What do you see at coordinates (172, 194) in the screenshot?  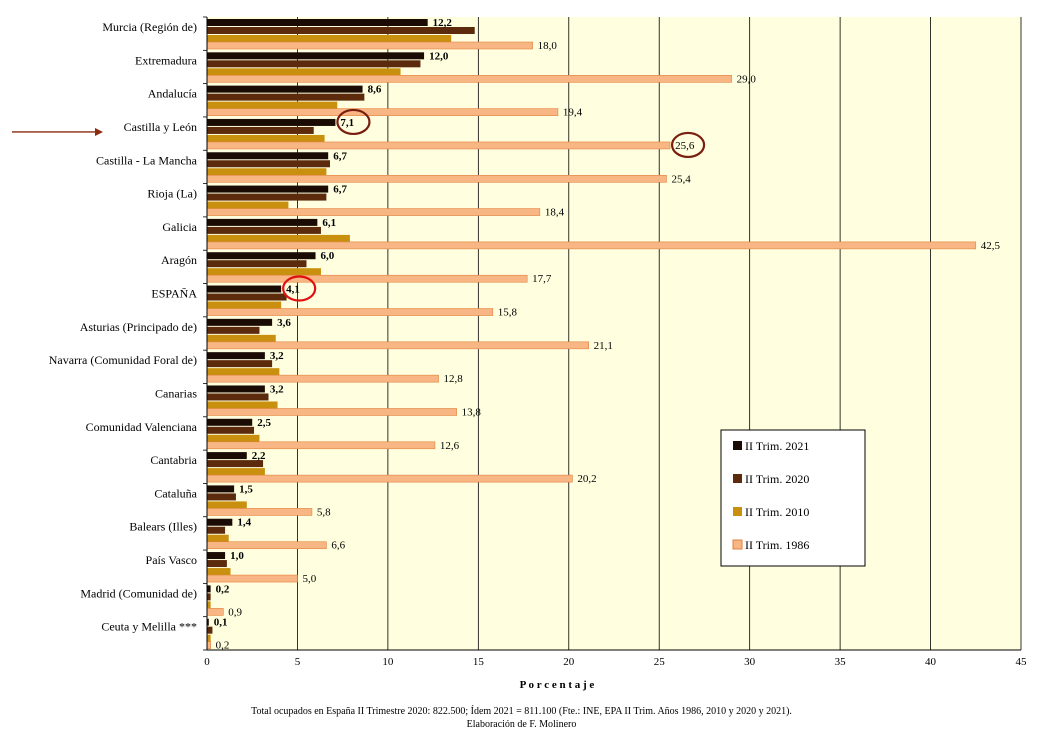 I see `category-label: Rioja (La)` at bounding box center [172, 194].